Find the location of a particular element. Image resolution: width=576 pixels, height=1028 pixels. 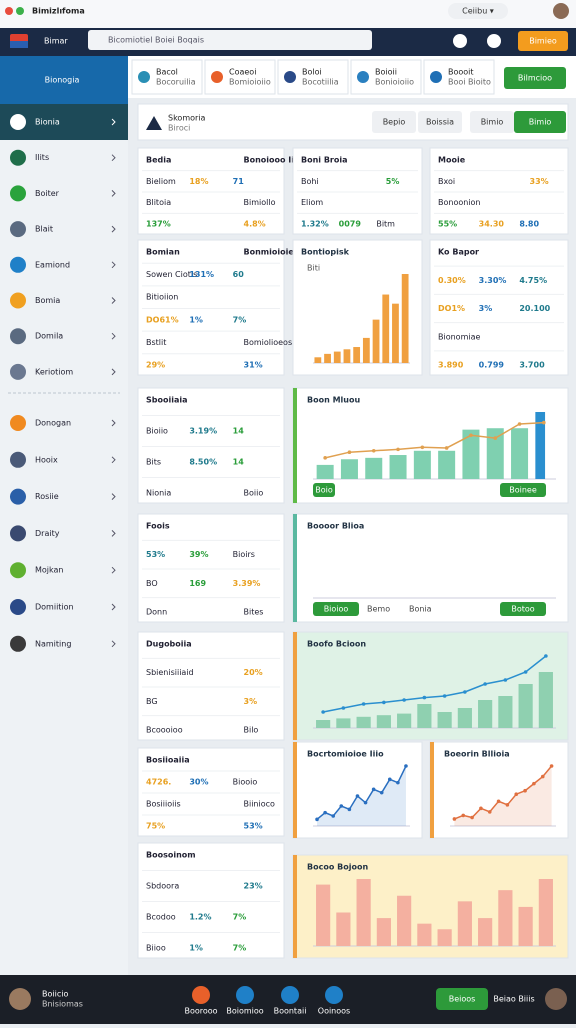

chart-title: Boofo Bcioon is located at coordinates (336, 644).